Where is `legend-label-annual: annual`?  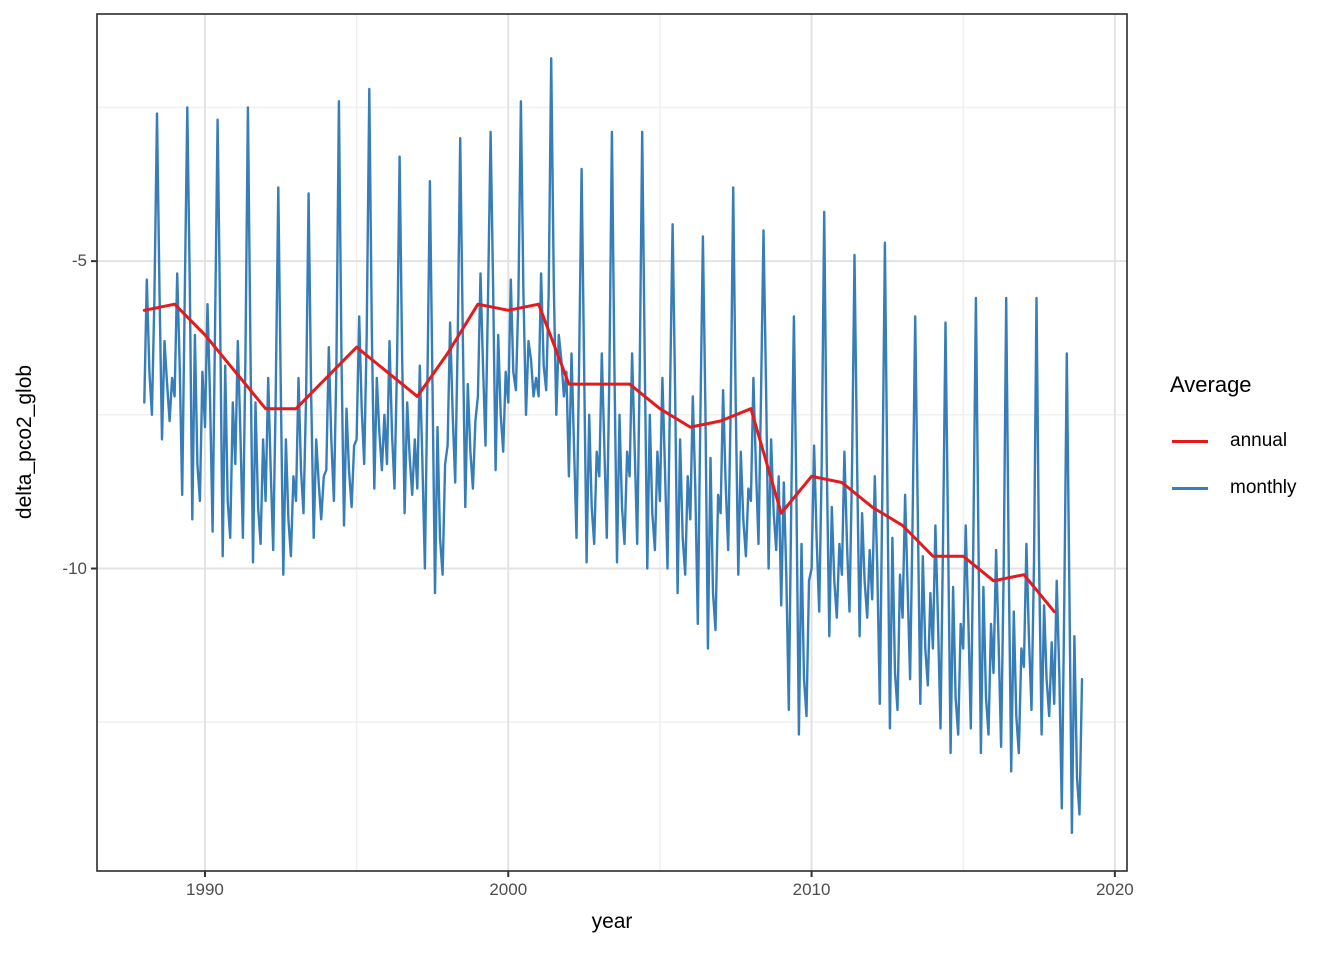 legend-label-annual: annual is located at coordinates (1259, 440).